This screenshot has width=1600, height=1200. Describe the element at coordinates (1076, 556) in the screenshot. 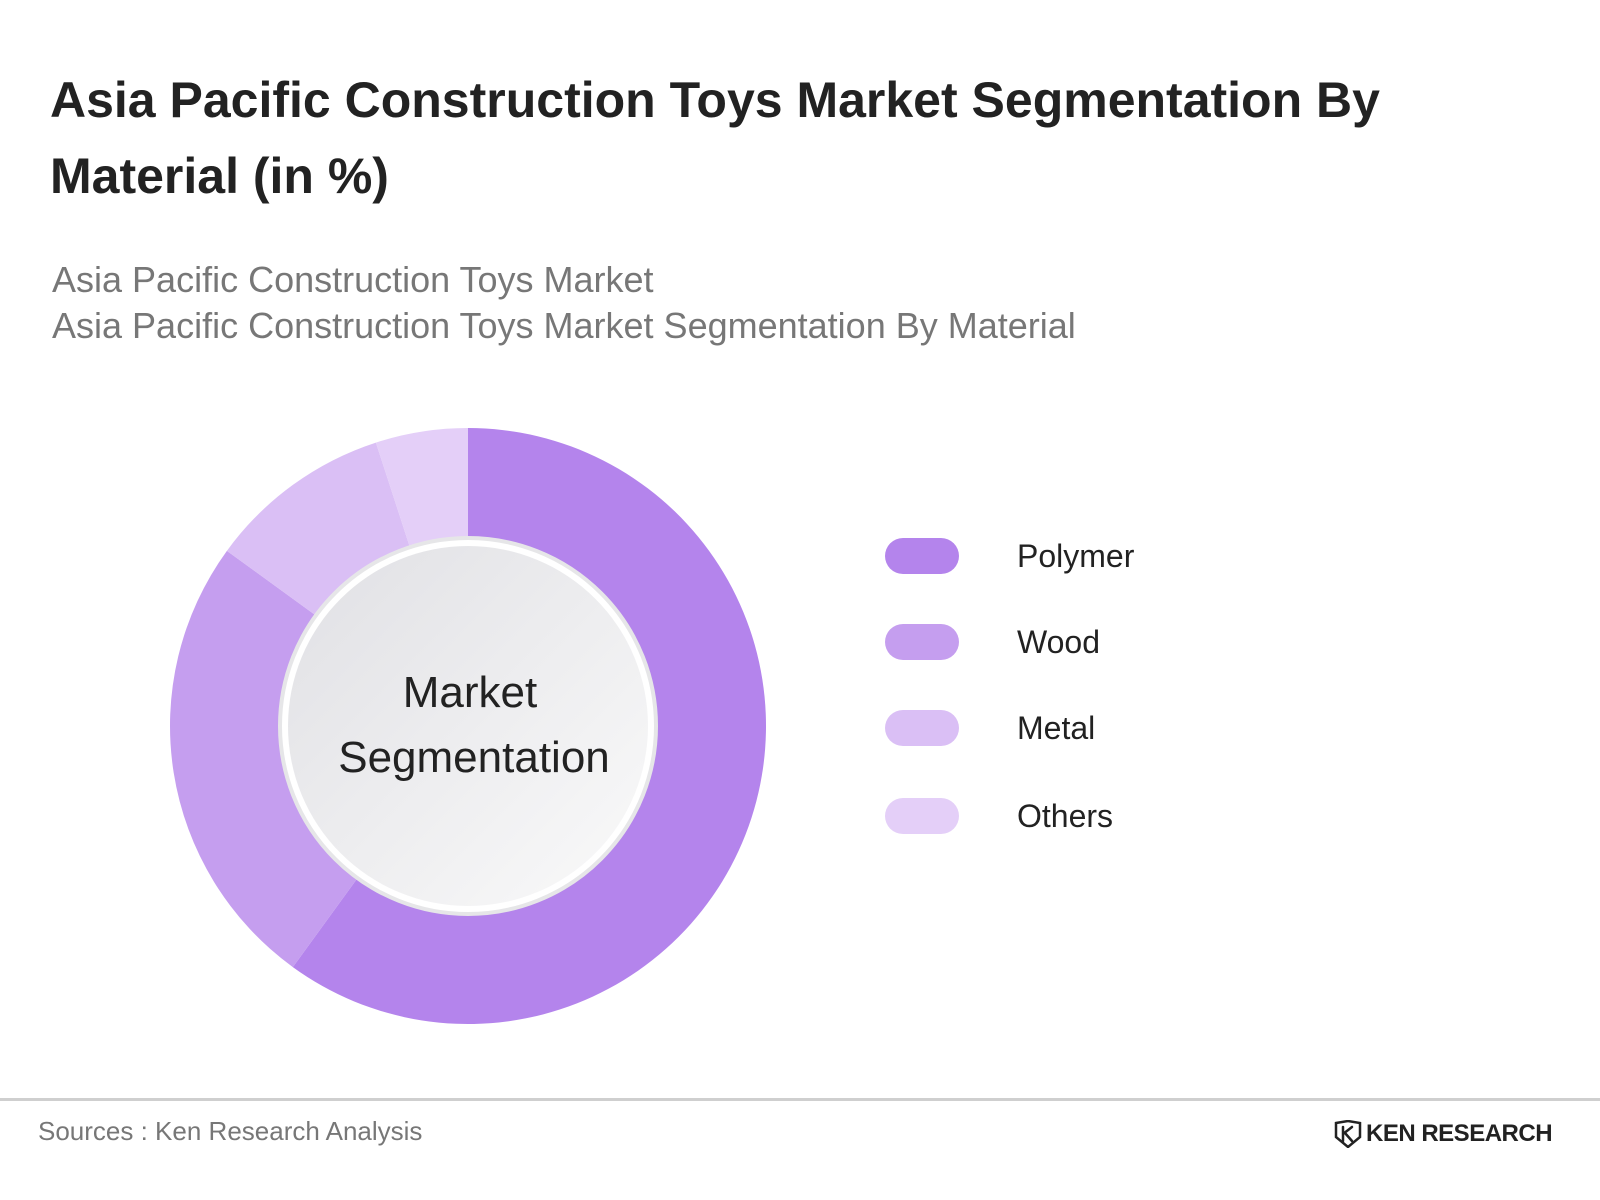

I see `legend-label-polymer: Polymer` at that location.